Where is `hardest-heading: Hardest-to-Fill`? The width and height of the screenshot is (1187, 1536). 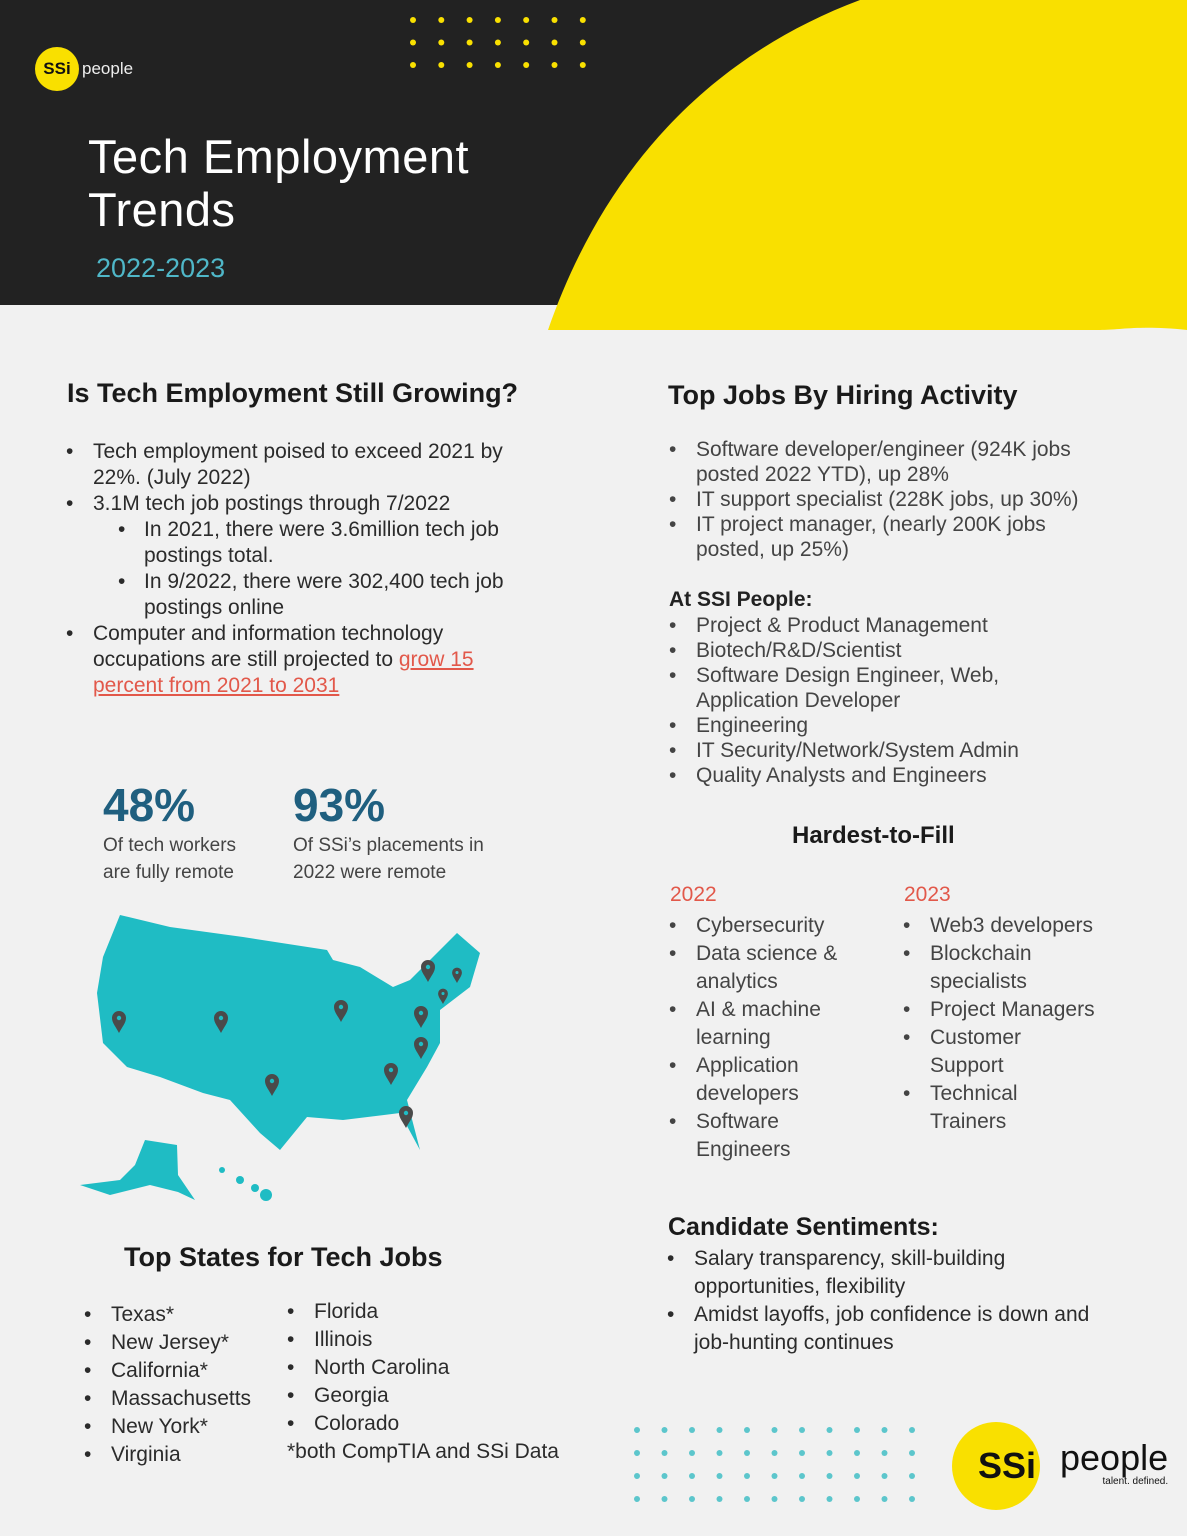
hardest-heading: Hardest-to-Fill is located at coordinates (873, 835).